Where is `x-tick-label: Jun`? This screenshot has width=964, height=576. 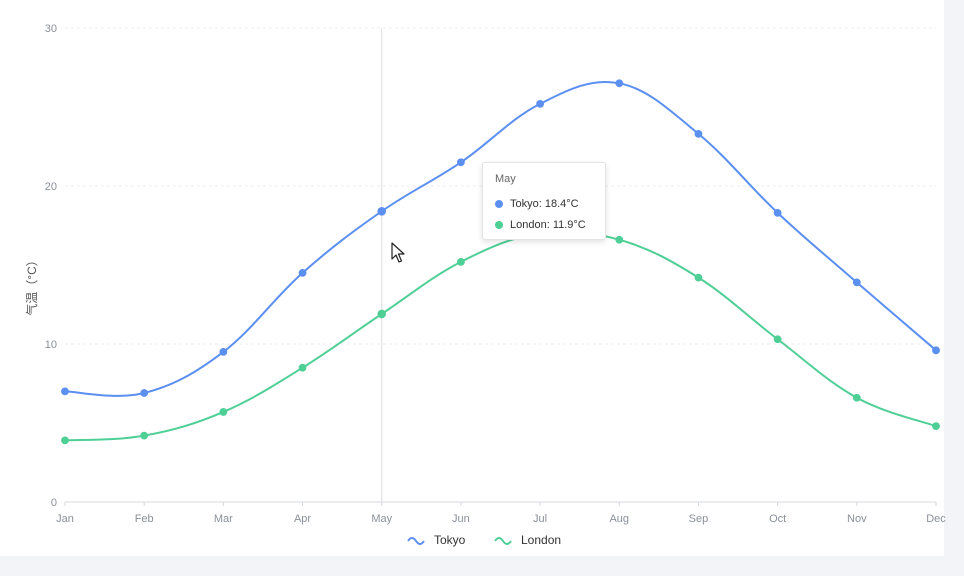
x-tick-label: Jun is located at coordinates (461, 519).